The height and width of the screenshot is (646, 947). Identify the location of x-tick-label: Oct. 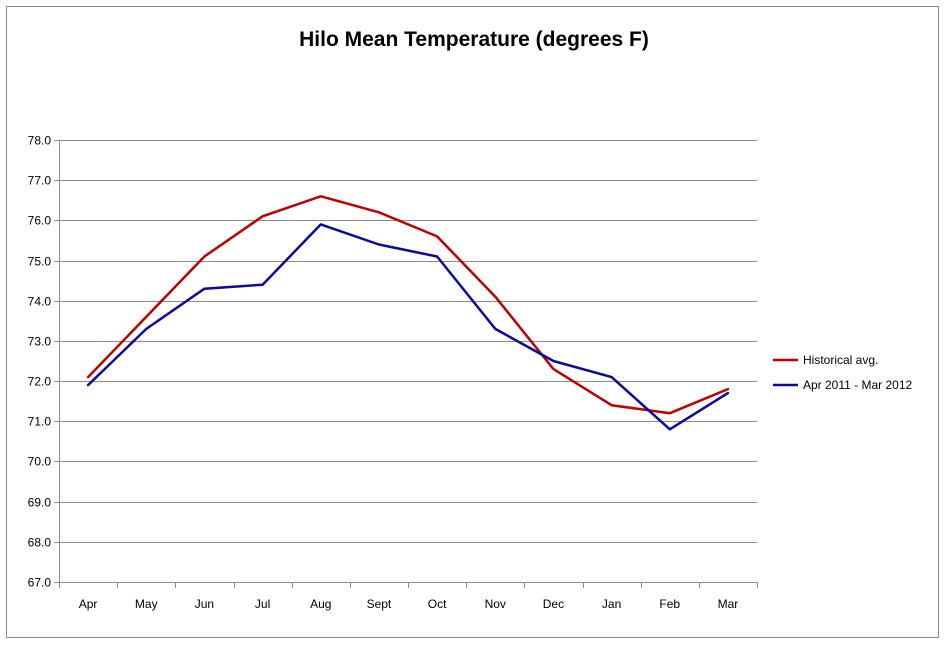
(437, 604).